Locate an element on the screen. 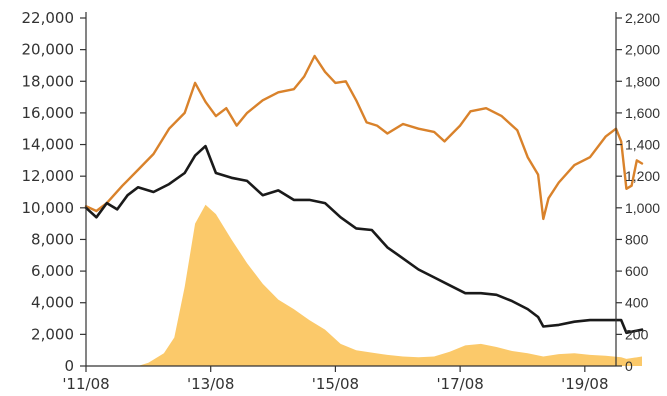 The width and height of the screenshot is (667, 396). x-tick-label: '19/08 is located at coordinates (584, 384).